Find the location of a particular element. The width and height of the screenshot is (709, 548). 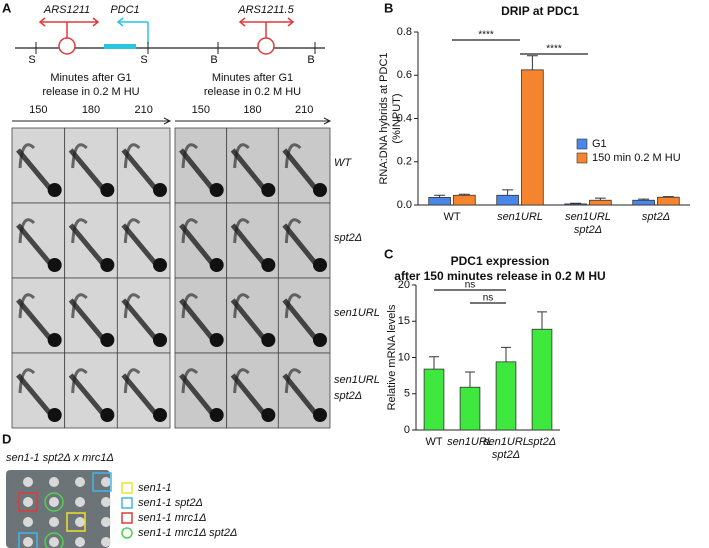

site-label: B is located at coordinates (213, 60).